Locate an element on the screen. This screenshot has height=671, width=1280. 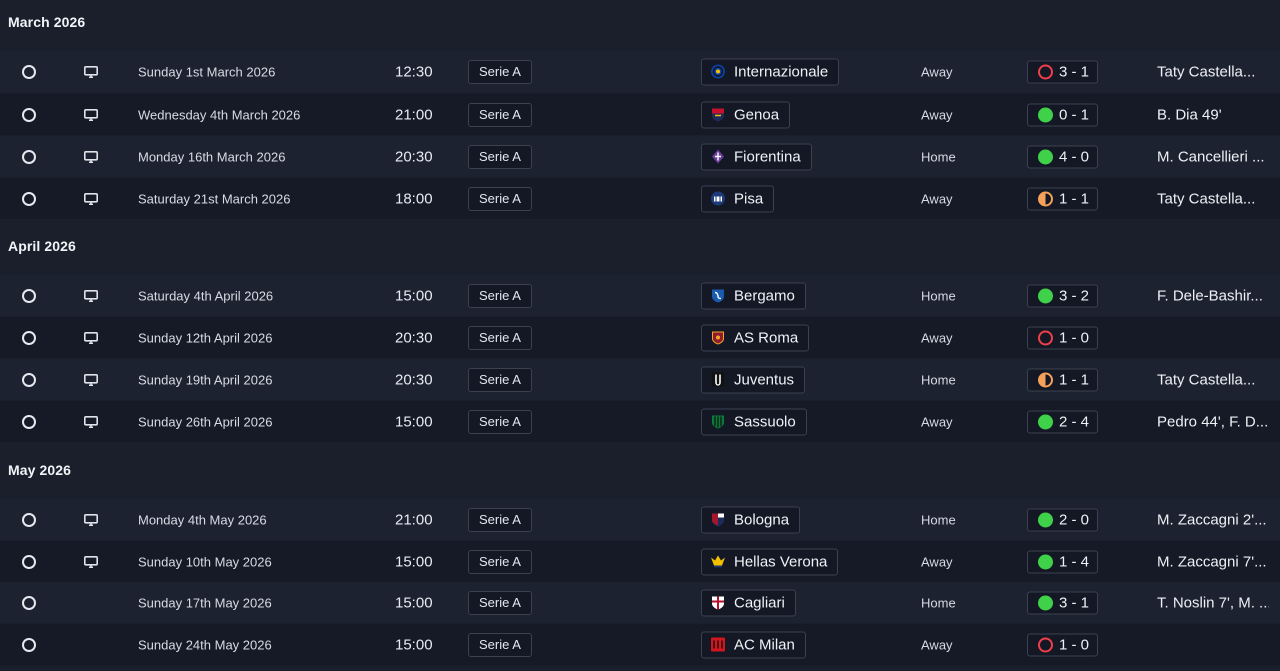
fixture-date: Monday 16th March 2026 is located at coordinates (212, 156).